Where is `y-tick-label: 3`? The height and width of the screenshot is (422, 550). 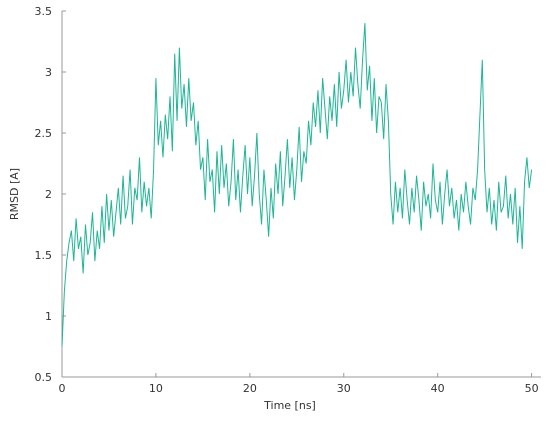
y-tick-label: 3 is located at coordinates (48, 72).